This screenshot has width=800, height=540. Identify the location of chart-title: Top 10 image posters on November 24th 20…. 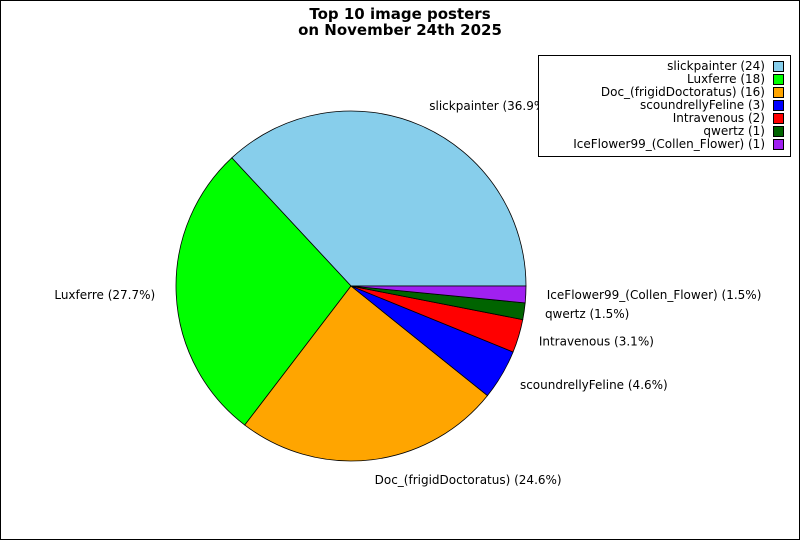
(400, 22).